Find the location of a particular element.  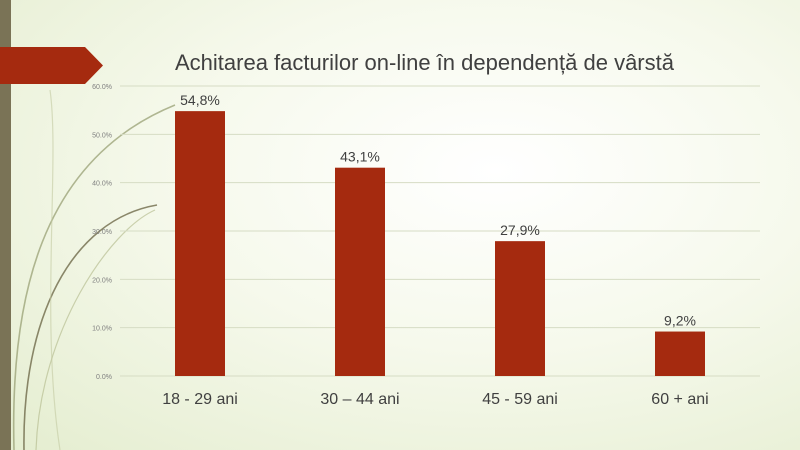

y-tick-label: 20.0% is located at coordinates (102, 280).